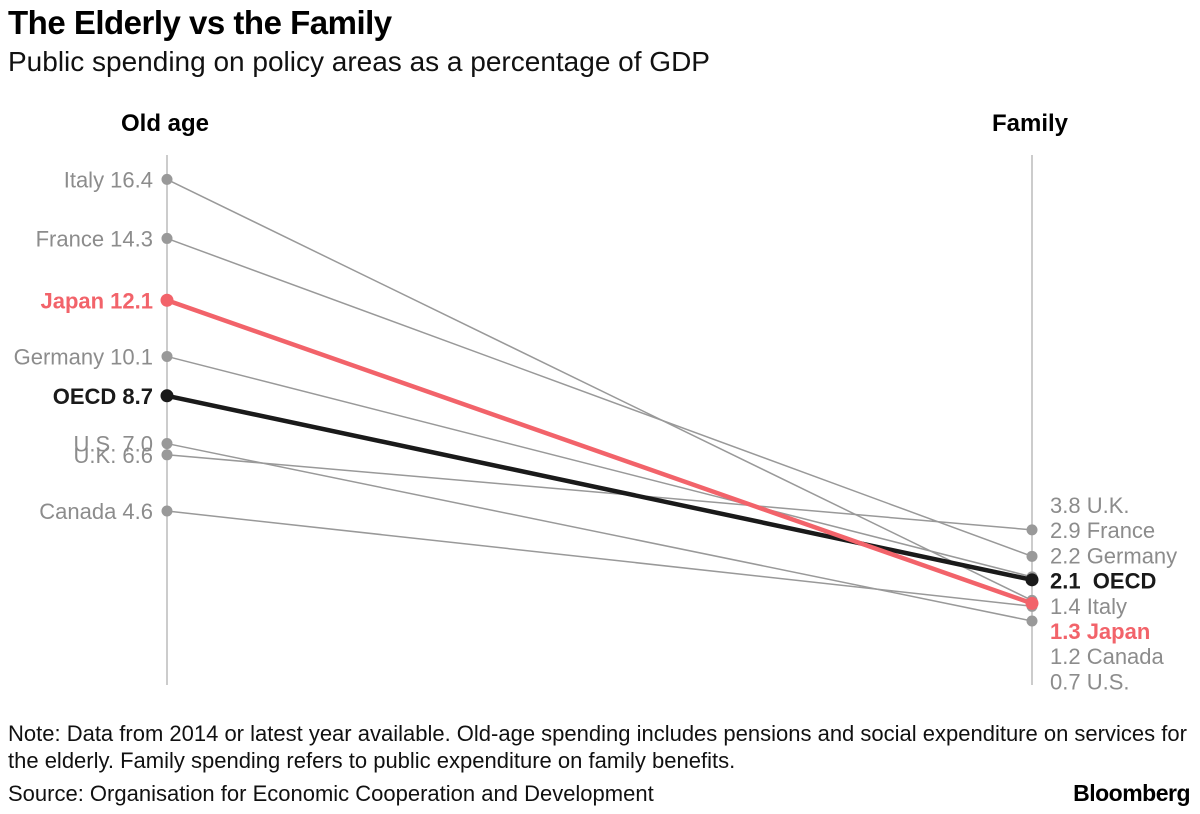 The width and height of the screenshot is (1200, 814). I want to click on right-label-u-k: 3.8 U.K., so click(1089, 505).